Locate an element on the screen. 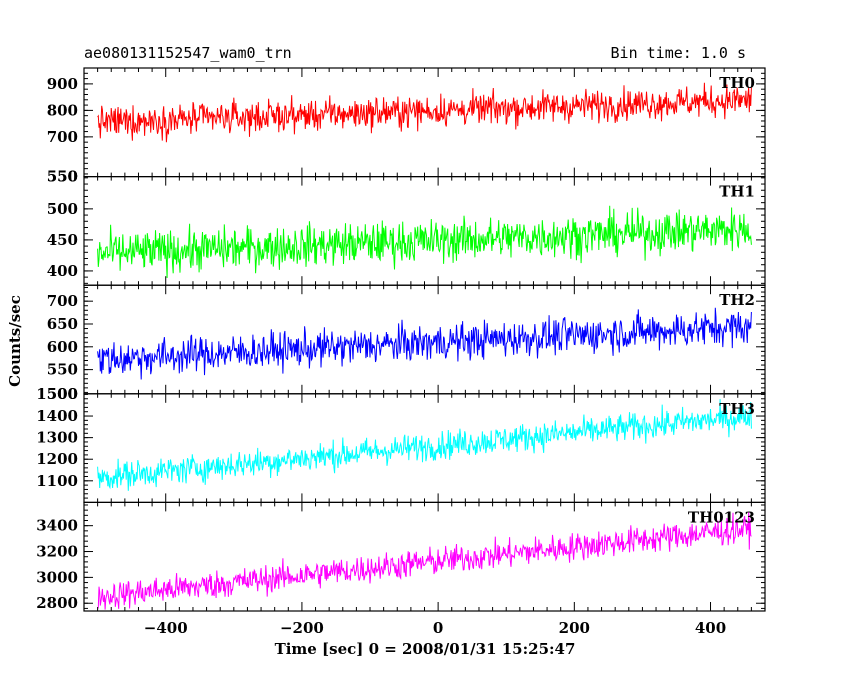  y-tick-label: 2800 is located at coordinates (57, 603).